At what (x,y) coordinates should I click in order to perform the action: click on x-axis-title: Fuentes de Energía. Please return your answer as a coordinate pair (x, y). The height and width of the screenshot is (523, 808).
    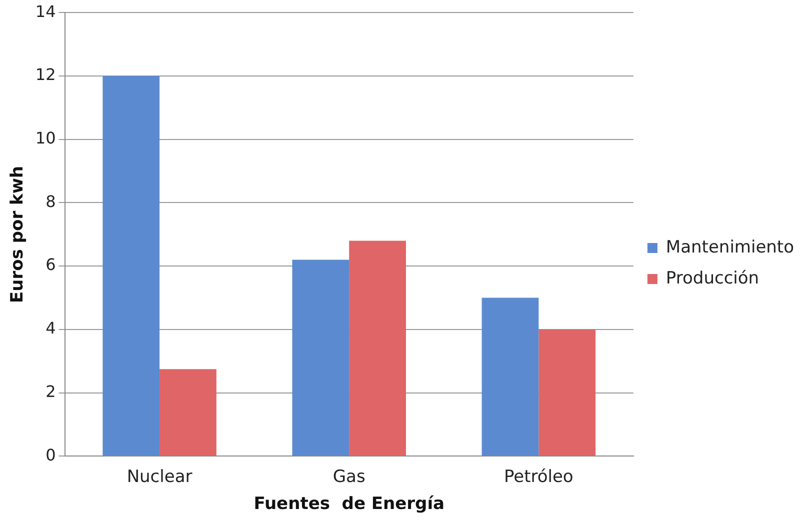
    Looking at the image, I should click on (349, 504).